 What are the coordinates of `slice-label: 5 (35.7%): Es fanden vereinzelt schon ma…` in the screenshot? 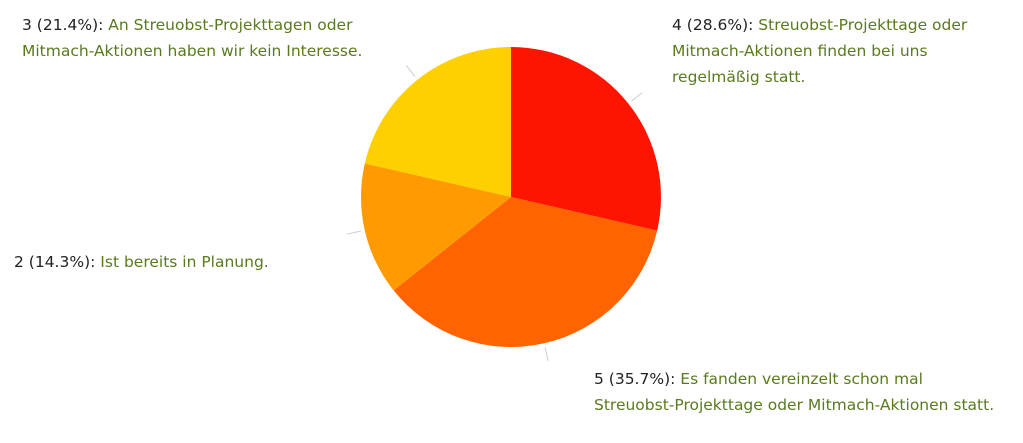 It's located at (799, 392).